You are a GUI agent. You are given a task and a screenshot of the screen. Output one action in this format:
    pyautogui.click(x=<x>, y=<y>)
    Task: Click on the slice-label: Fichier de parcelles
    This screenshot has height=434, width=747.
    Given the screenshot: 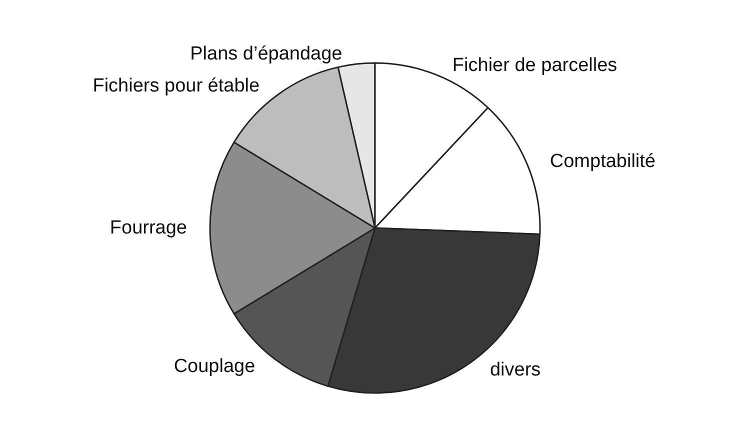 What is the action you would take?
    pyautogui.click(x=535, y=65)
    